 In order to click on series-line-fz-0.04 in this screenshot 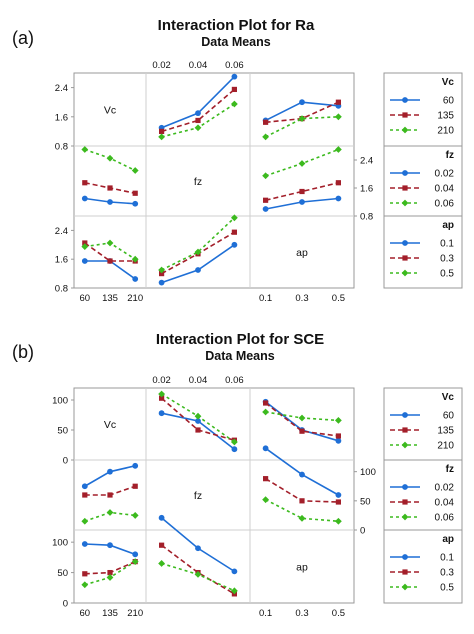, I will do `click(302, 191)`.